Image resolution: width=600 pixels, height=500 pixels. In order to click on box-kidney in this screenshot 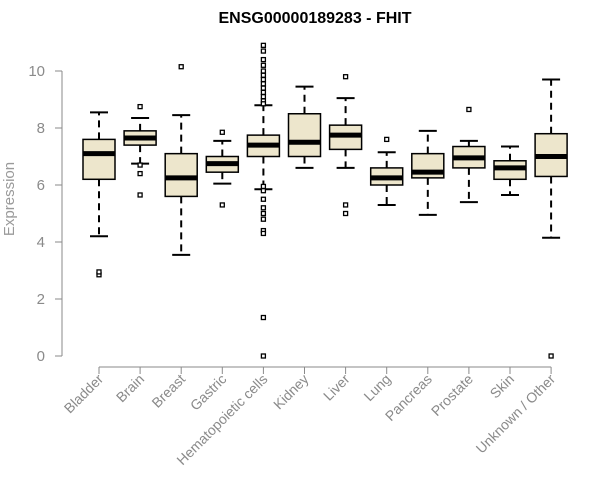, I will do `click(304, 127)`.